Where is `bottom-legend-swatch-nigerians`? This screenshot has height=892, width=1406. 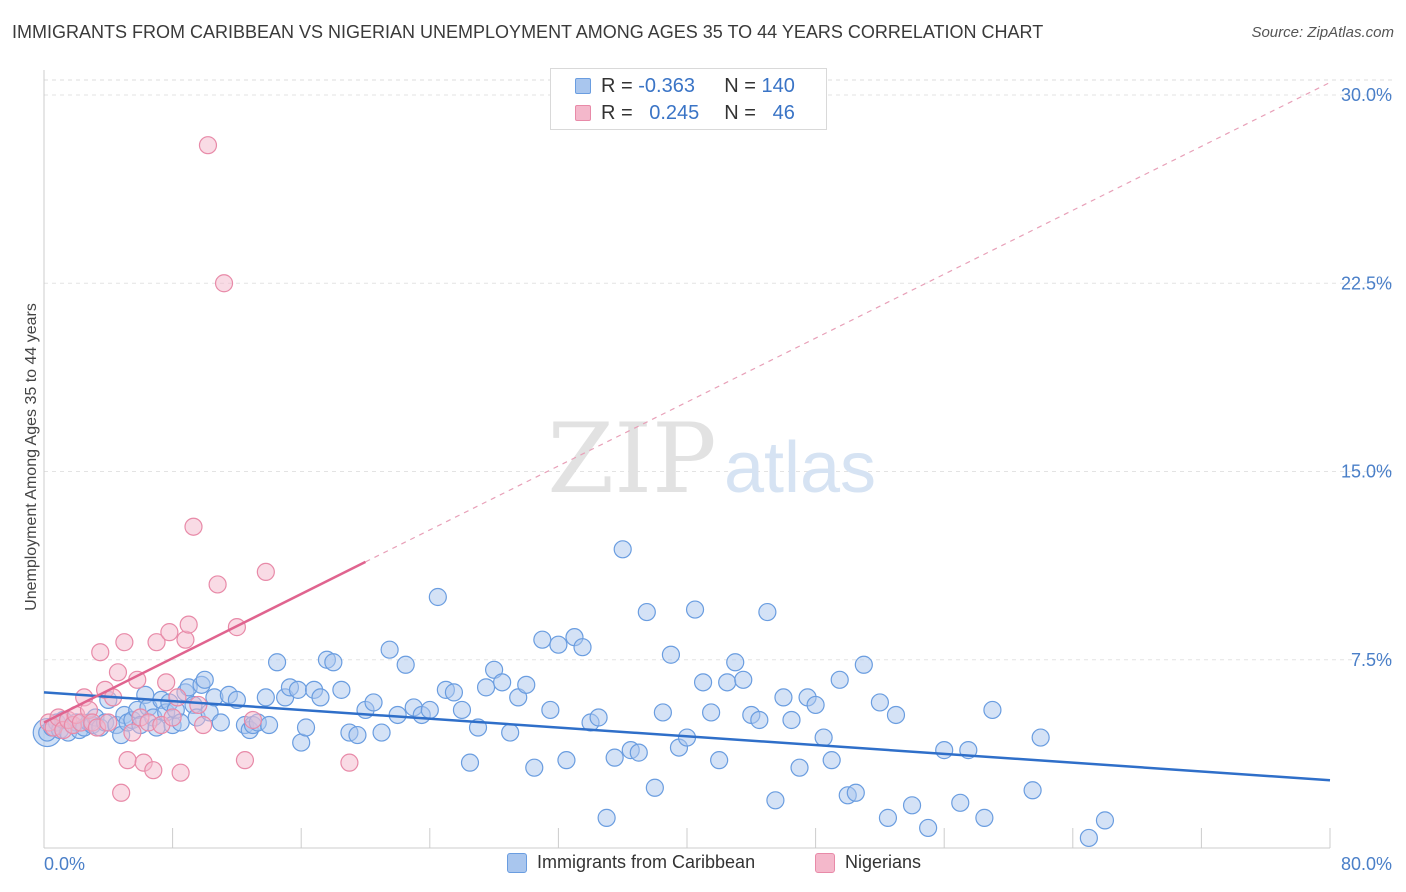 bottom-legend-swatch-nigerians is located at coordinates (825, 862).